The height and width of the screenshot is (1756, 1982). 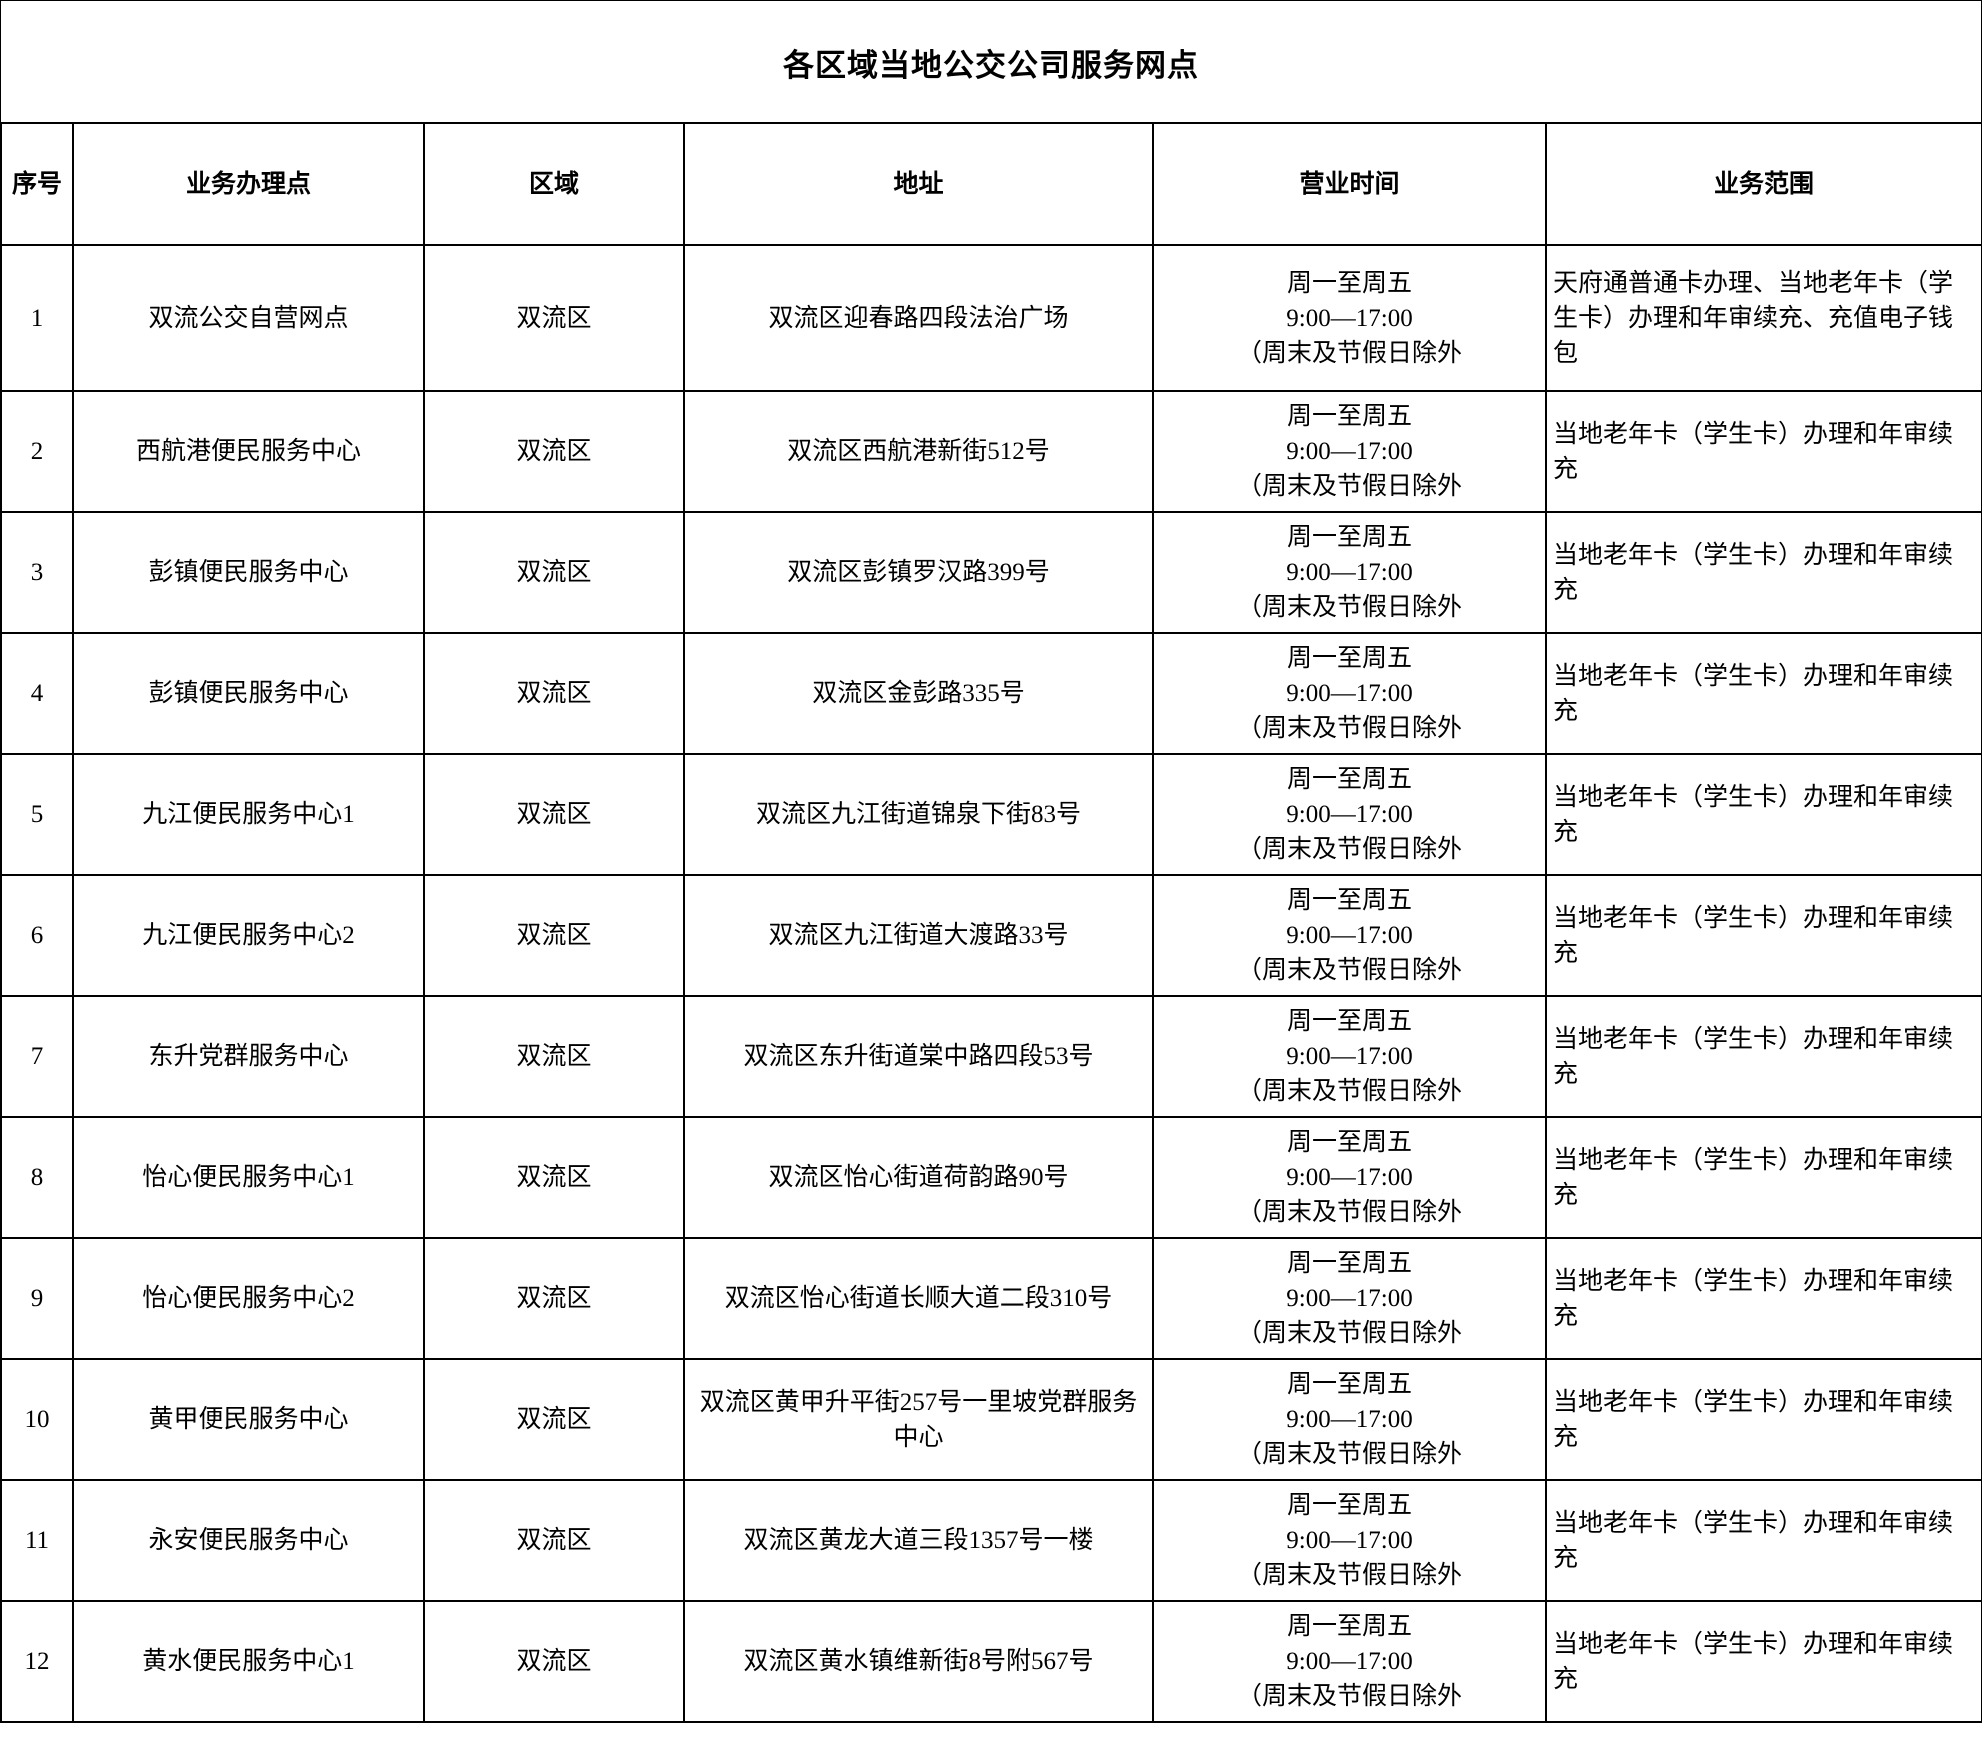 I want to click on cell-number: 12, so click(x=37, y=1661).